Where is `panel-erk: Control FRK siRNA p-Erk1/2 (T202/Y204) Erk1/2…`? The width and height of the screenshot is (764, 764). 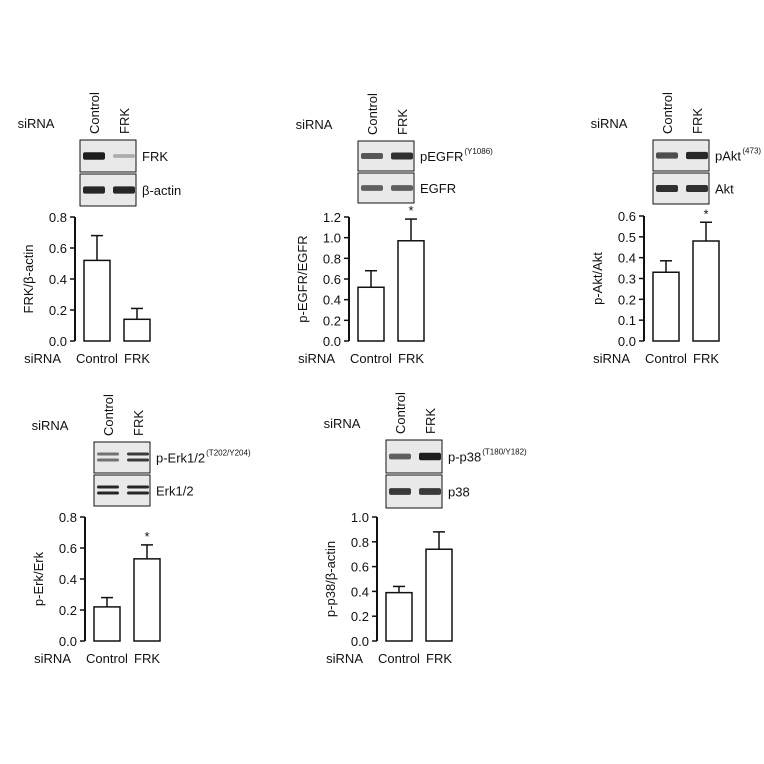 panel-erk: Control FRK siRNA p-Erk1/2 (T202/Y204) Erk1/2… is located at coordinates (141, 530).